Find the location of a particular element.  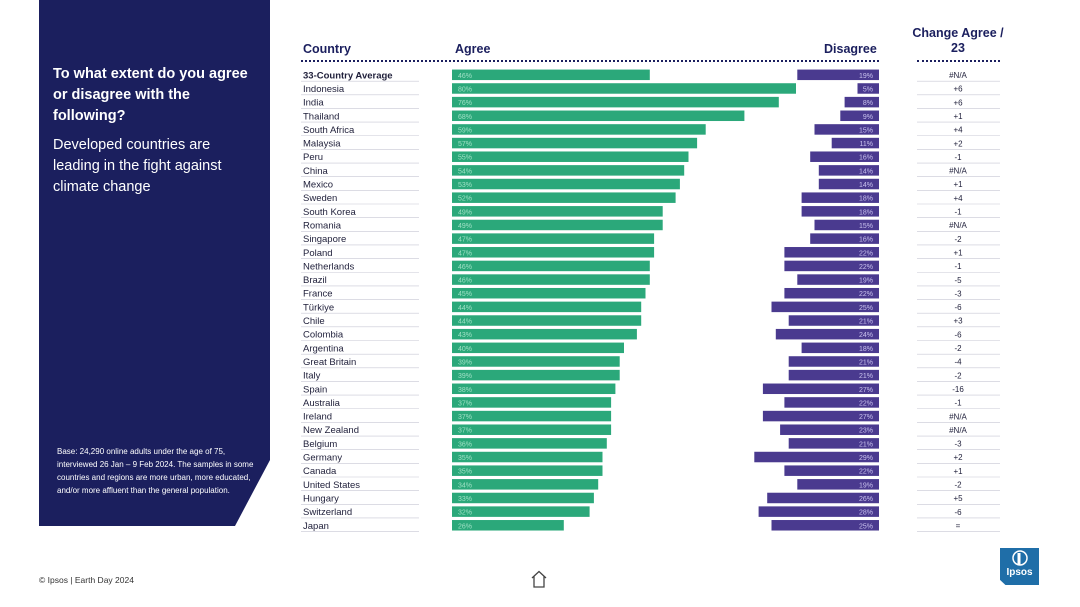

header-change: Change Agree / 23 is located at coordinates (958, 40).